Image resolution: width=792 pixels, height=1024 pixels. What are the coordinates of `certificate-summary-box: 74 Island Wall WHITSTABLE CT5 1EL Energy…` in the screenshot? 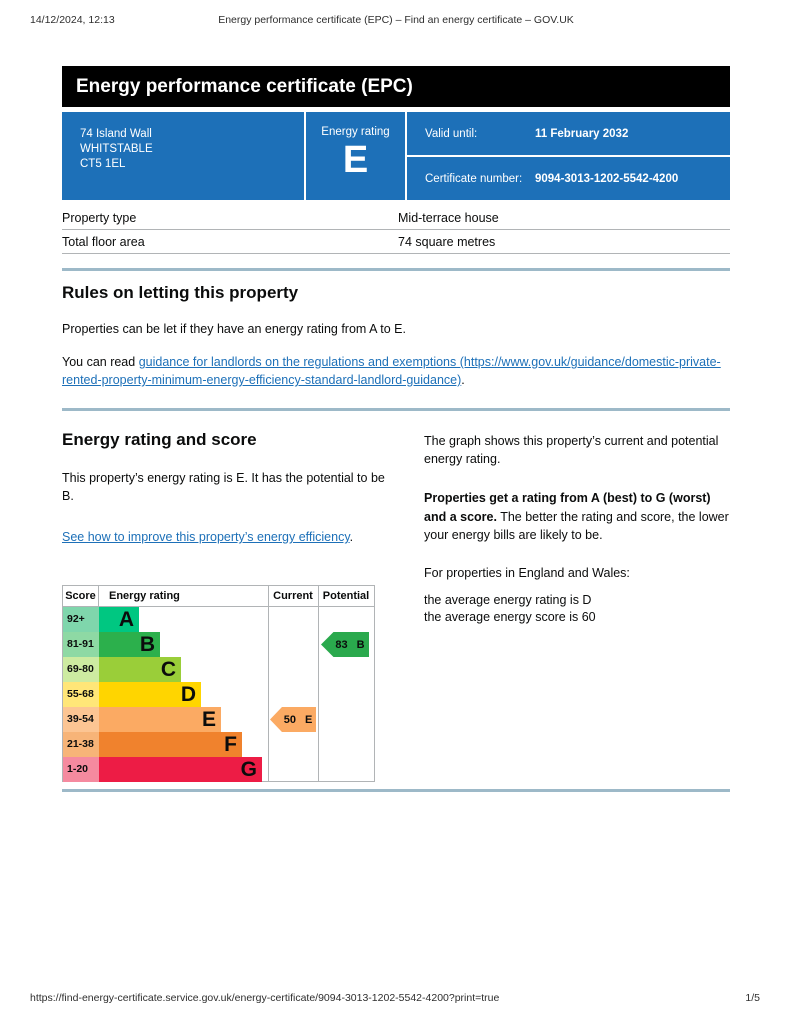 It's located at (396, 156).